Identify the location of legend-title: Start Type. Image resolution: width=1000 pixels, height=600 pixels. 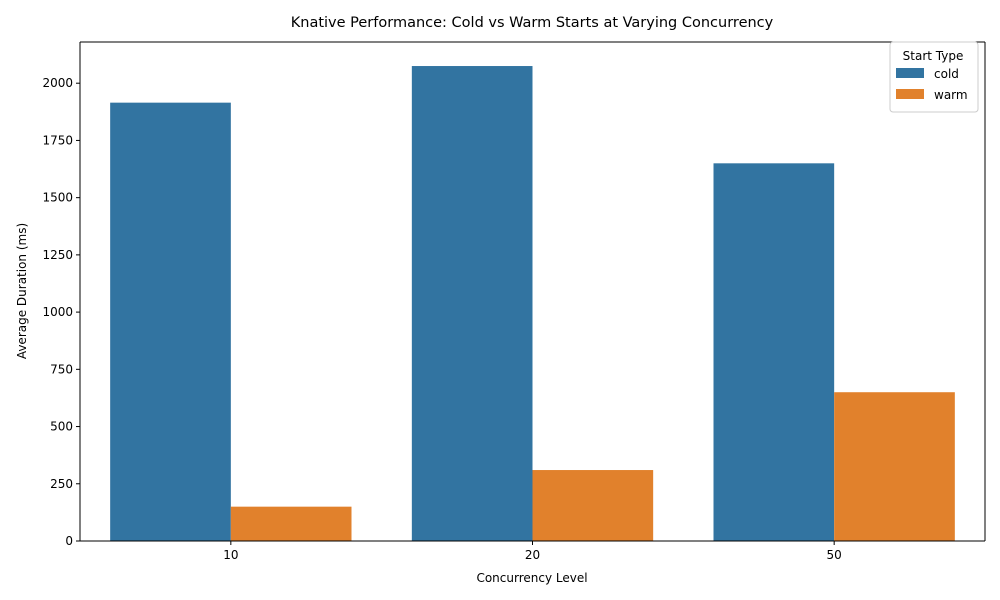
(933, 56).